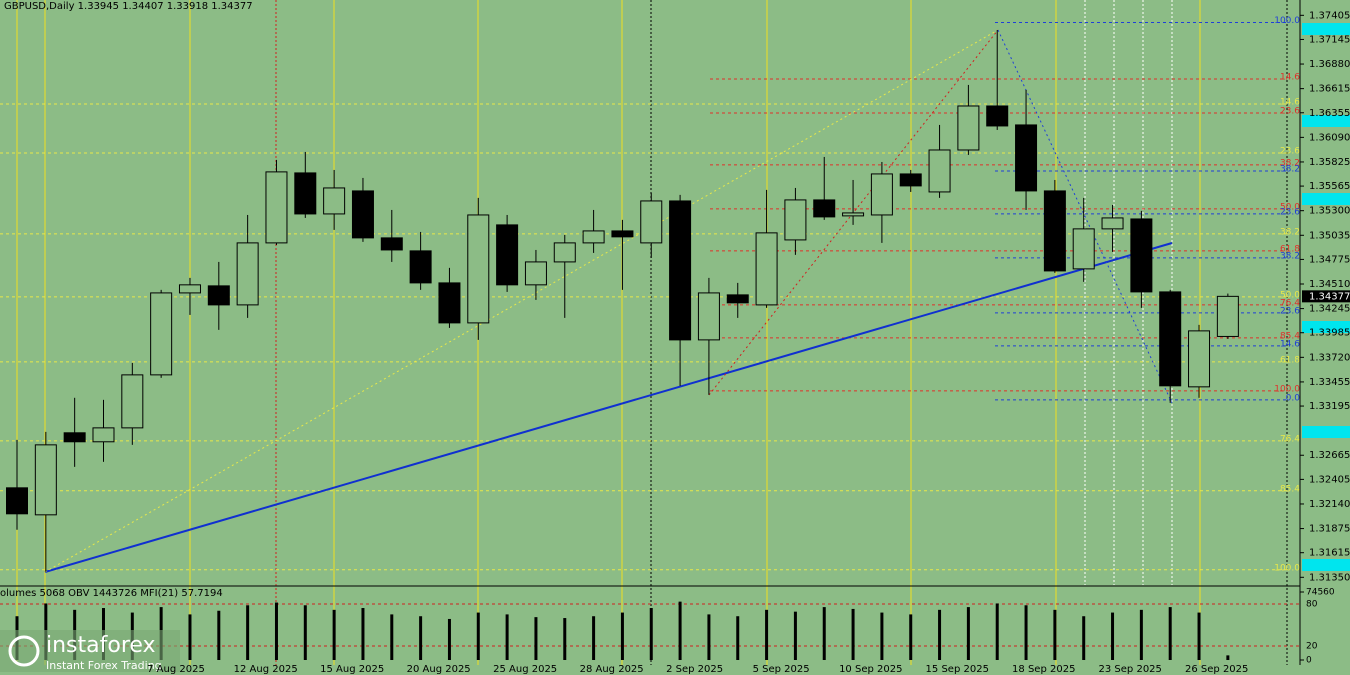 The height and width of the screenshot is (675, 1350). Describe the element at coordinates (1329, 64) in the screenshot. I see `y-tick-label: 1.36880` at that location.